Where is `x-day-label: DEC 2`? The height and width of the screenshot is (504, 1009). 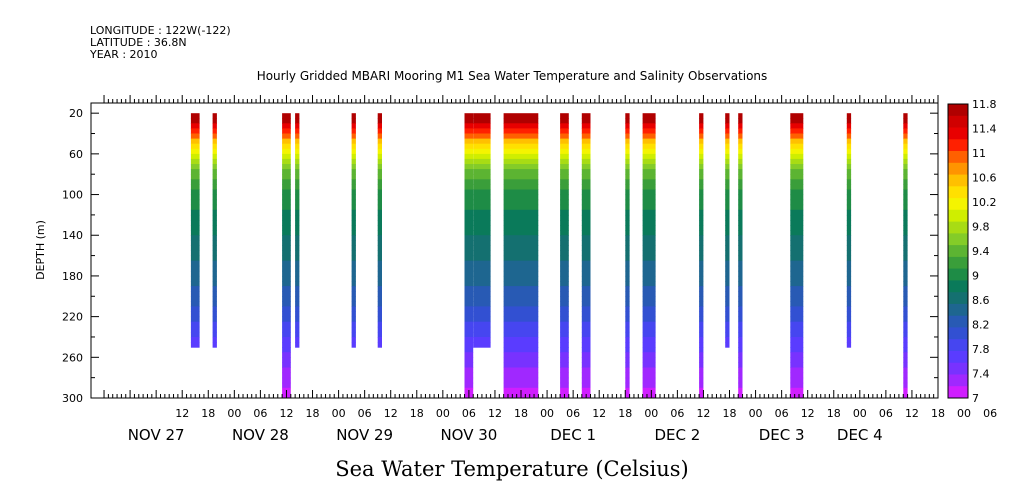
x-day-label: DEC 2 is located at coordinates (677, 435).